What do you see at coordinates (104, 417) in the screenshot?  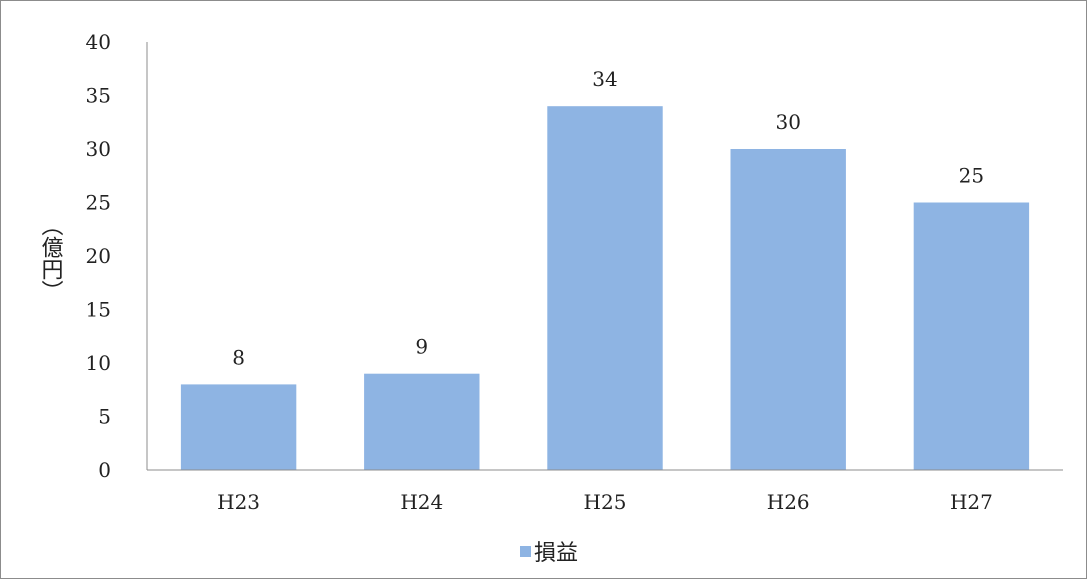 I see `y-tick-label: 5` at bounding box center [104, 417].